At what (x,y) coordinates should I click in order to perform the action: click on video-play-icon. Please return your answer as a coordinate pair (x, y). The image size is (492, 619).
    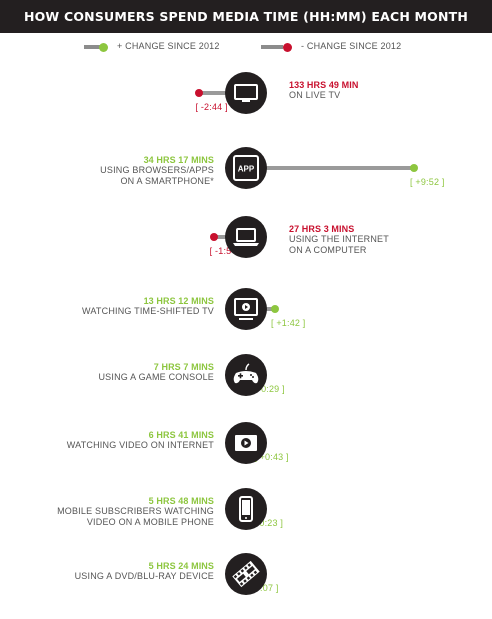
    Looking at the image, I should click on (246, 443).